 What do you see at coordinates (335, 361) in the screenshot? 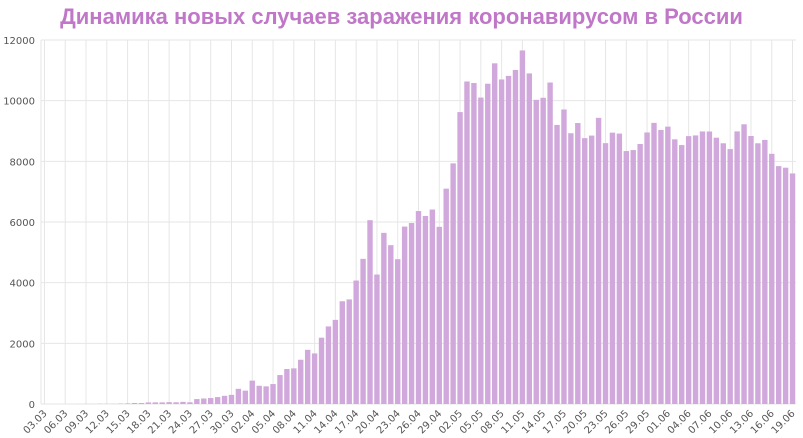
I see `bar-14.04` at bounding box center [335, 361].